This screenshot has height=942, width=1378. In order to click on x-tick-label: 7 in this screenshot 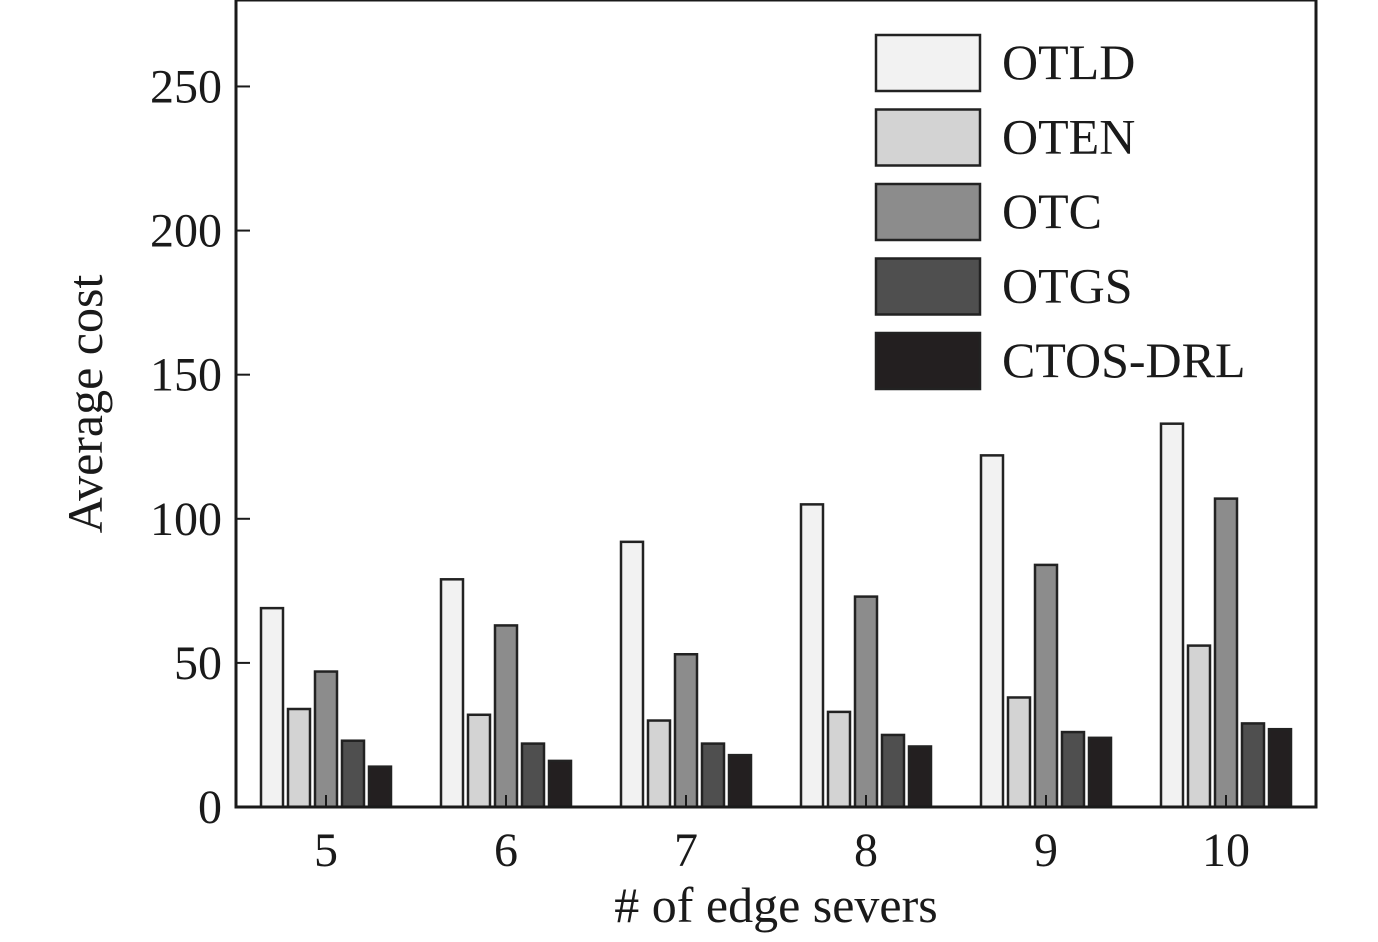, I will do `click(686, 850)`.